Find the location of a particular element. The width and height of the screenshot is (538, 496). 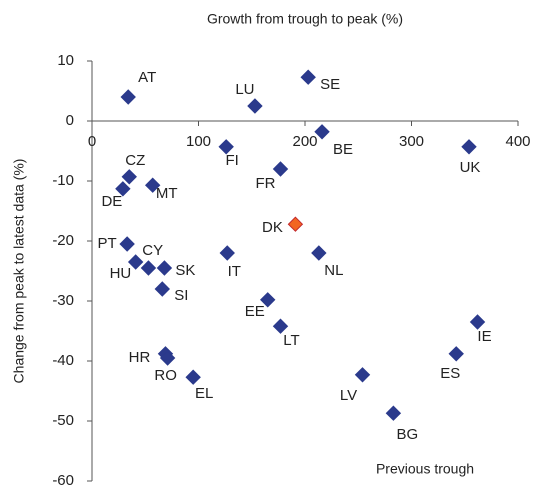

y-tick-label: -10 is located at coordinates (63, 180).